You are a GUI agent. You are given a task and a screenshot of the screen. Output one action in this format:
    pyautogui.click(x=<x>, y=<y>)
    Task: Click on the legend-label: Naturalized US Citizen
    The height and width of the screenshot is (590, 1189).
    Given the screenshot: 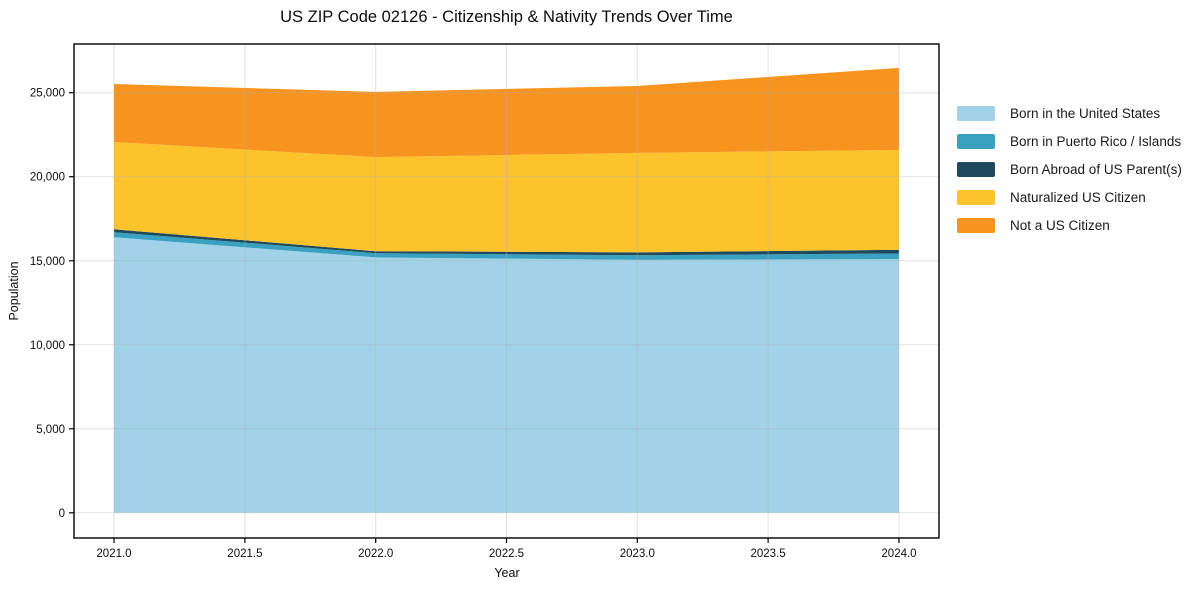 What is the action you would take?
    pyautogui.click(x=1078, y=197)
    